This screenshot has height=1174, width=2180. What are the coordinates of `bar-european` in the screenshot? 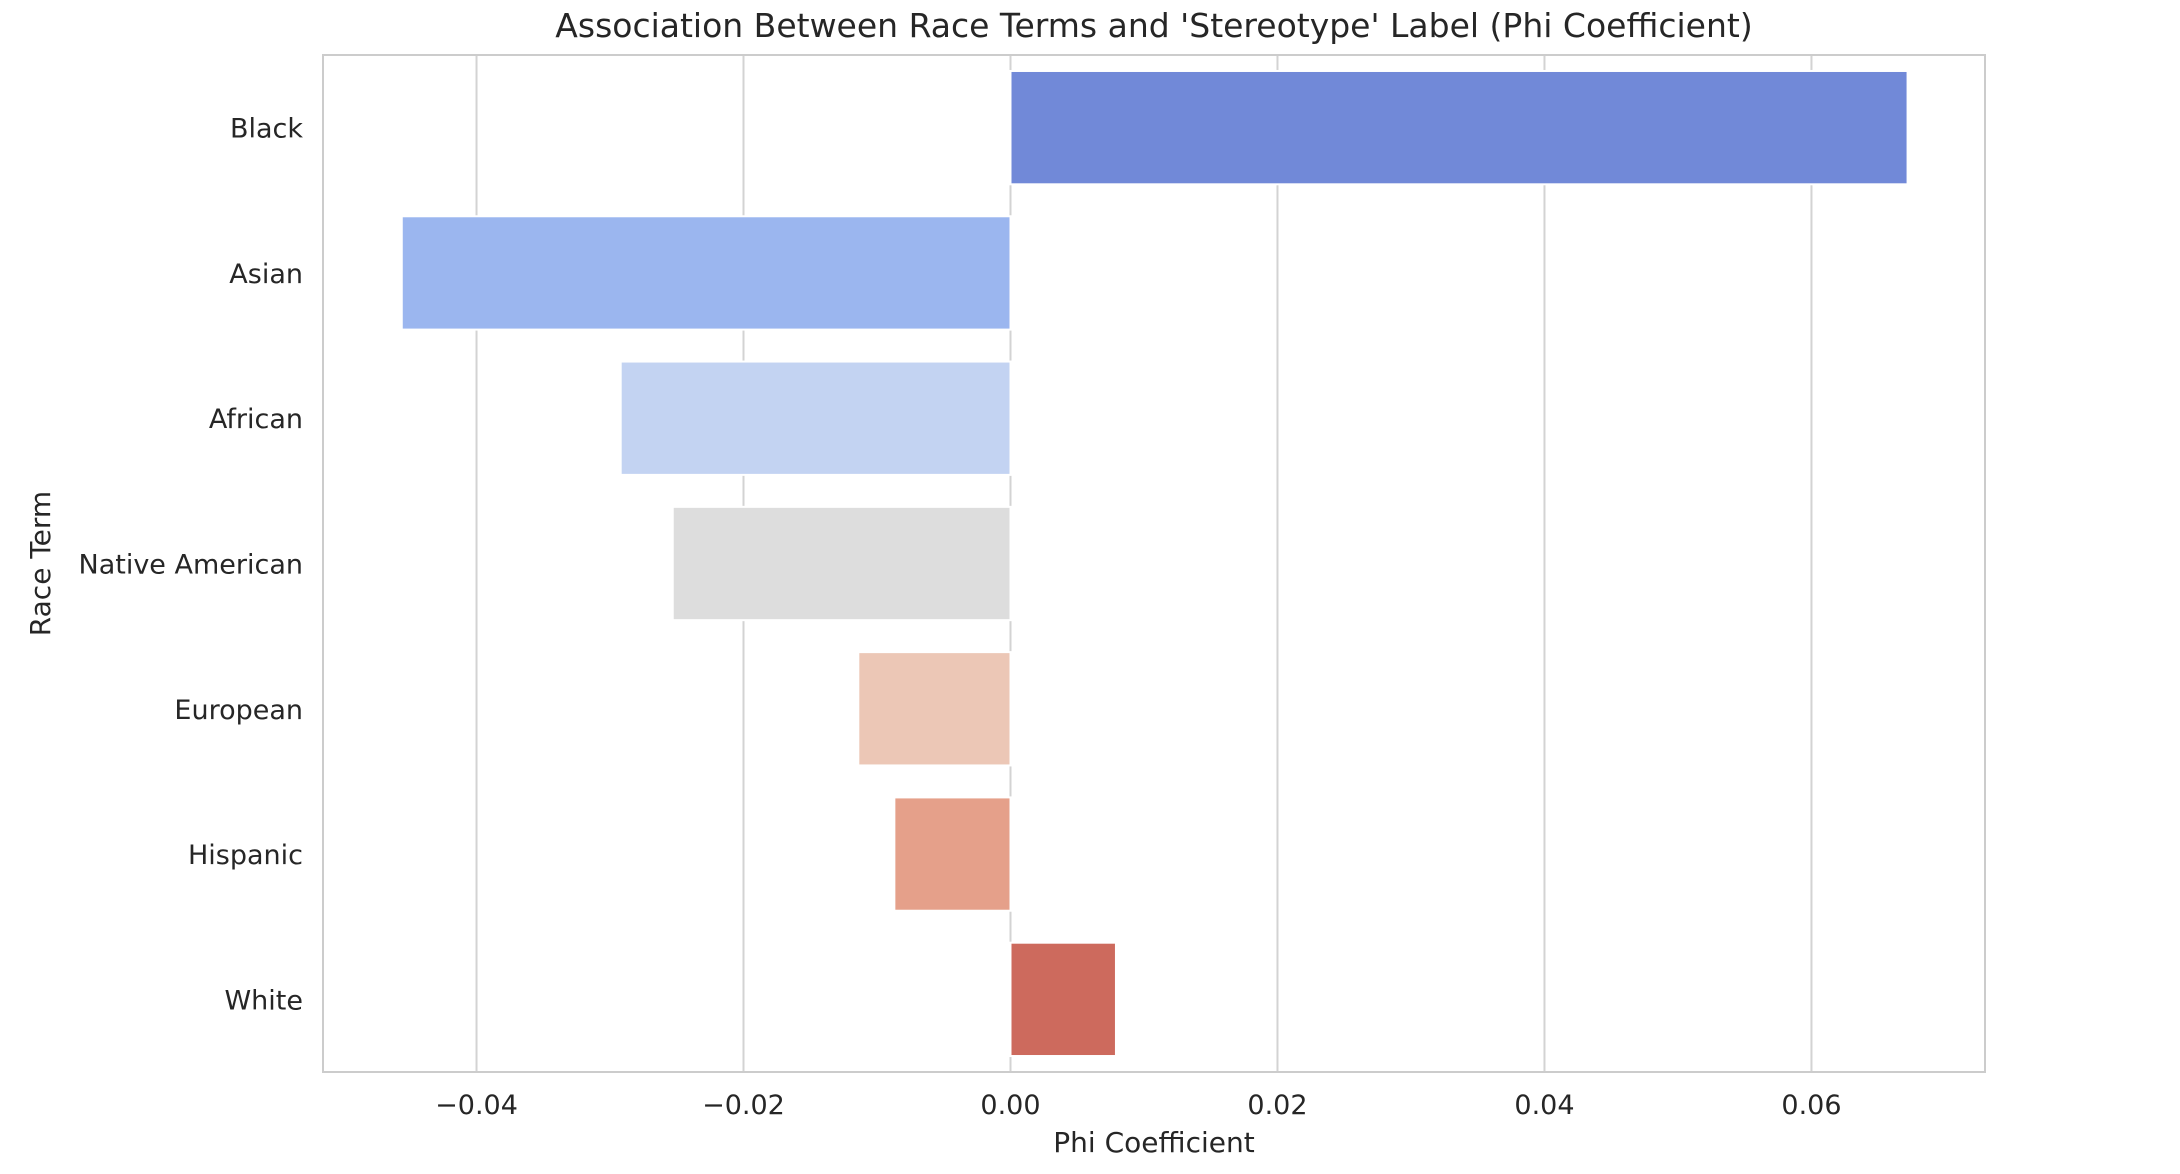 It's located at (934, 709).